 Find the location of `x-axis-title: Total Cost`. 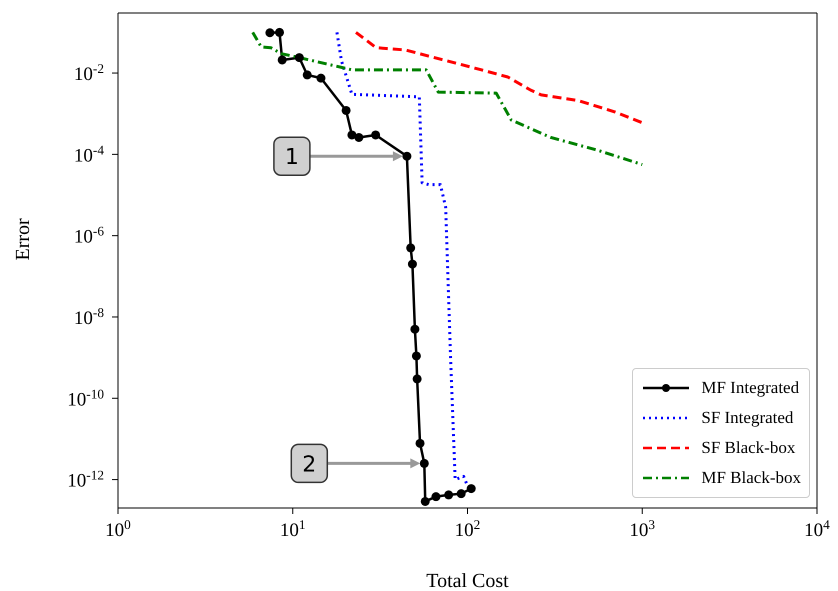

x-axis-title: Total Cost is located at coordinates (468, 580).